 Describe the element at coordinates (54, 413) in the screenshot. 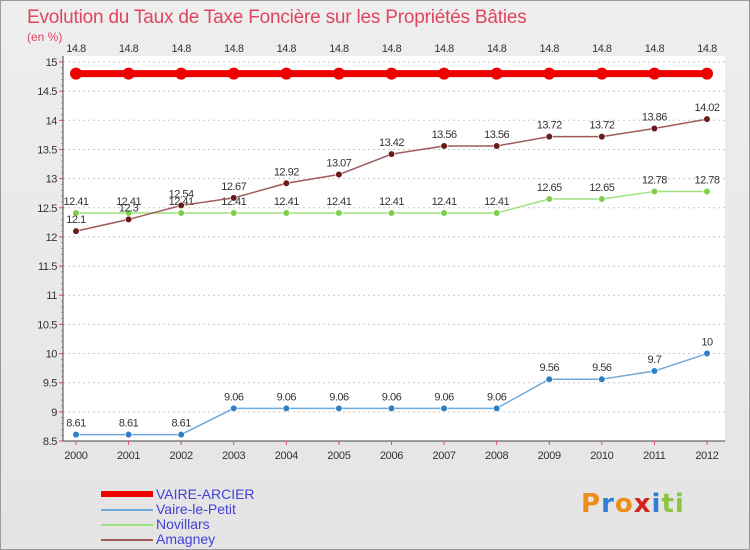

I see `y-tick-label: 9` at that location.